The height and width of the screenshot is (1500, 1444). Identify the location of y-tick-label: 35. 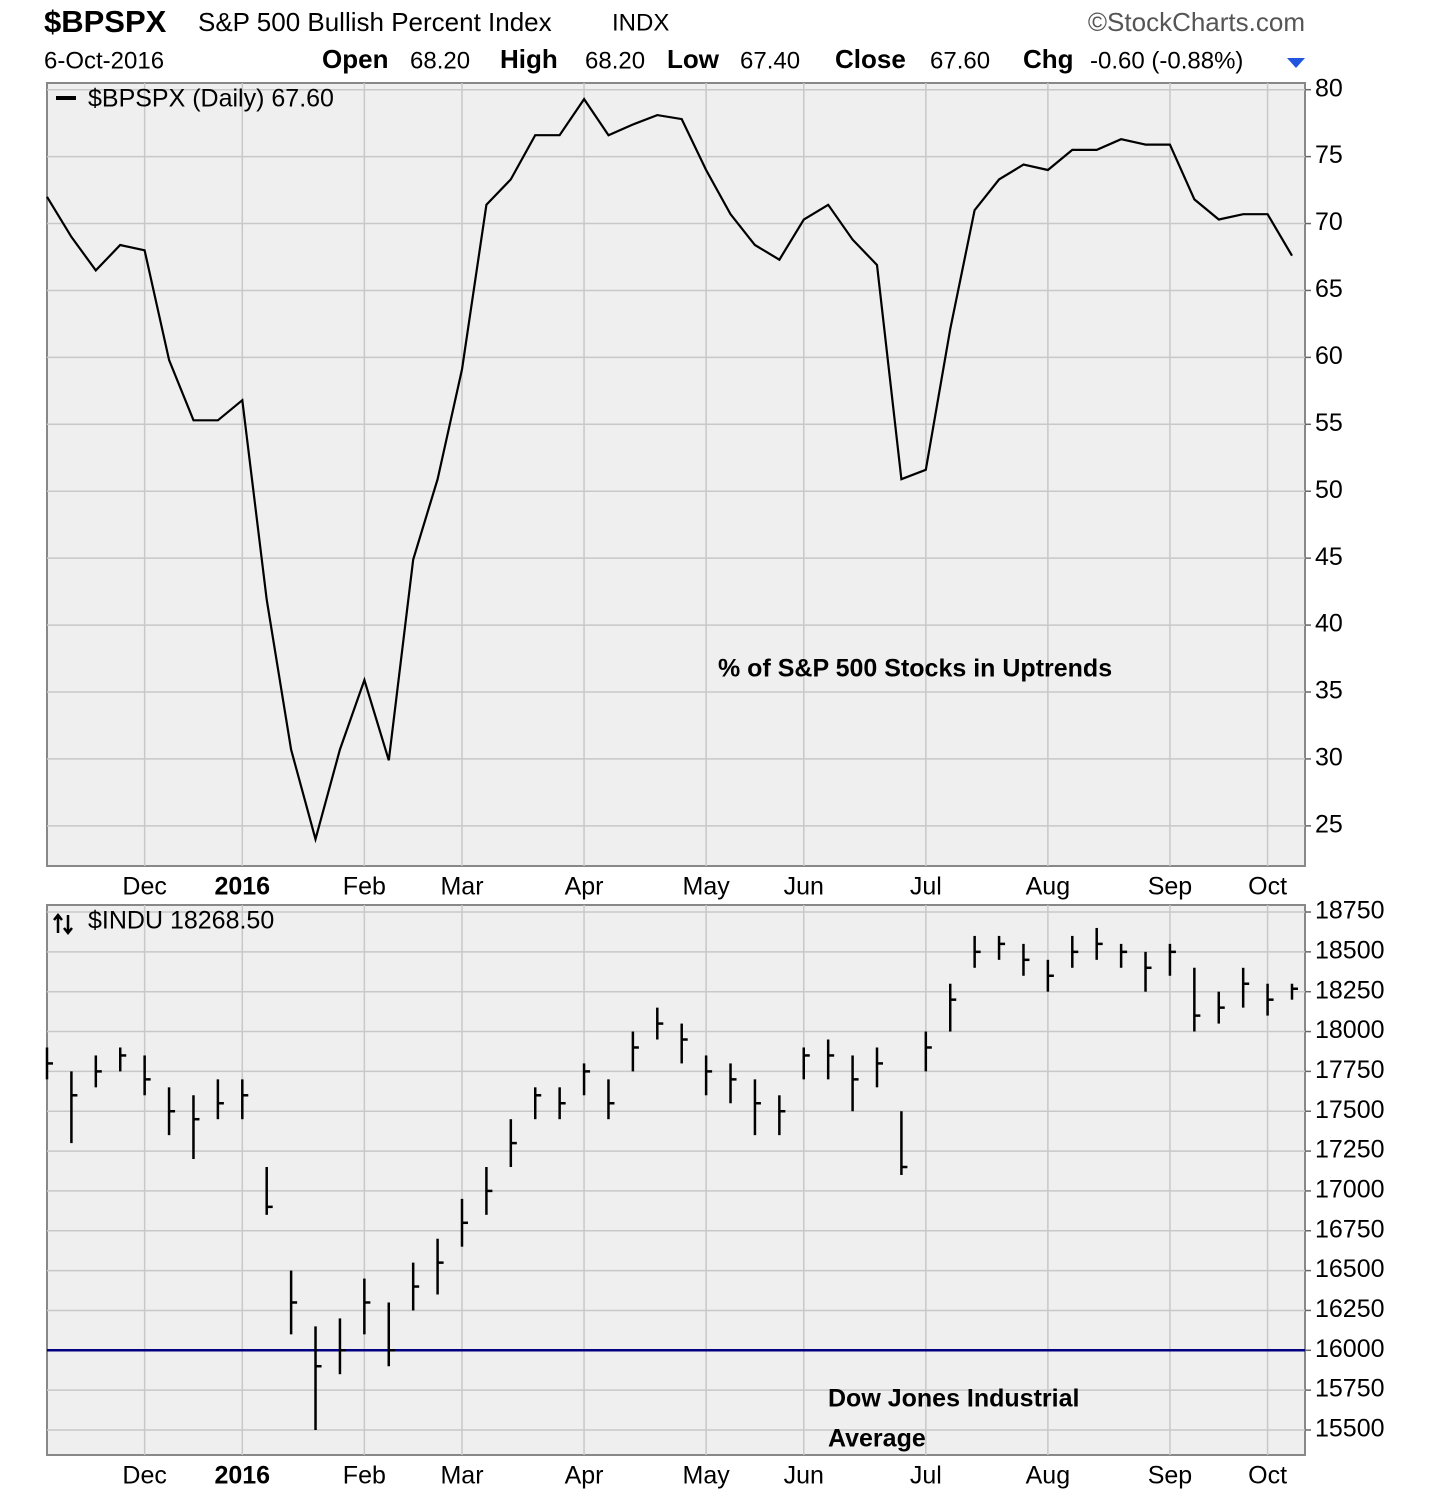
(1329, 691).